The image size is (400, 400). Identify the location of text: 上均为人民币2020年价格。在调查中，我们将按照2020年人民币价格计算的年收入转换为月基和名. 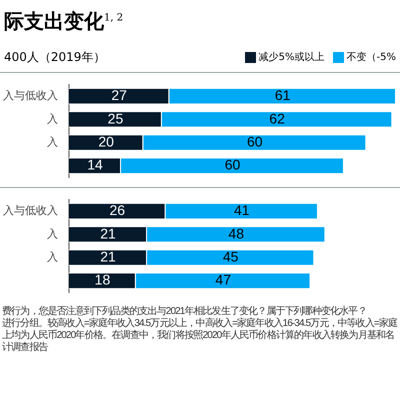
(199, 336).